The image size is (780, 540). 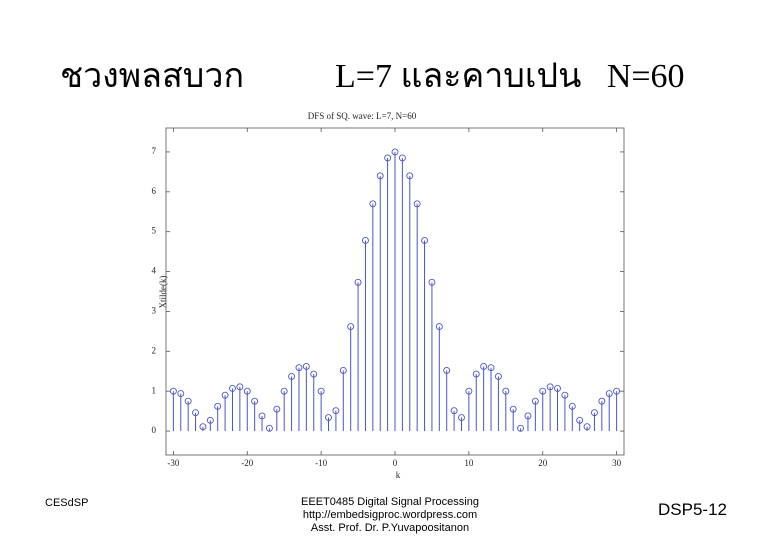 What do you see at coordinates (67, 503) in the screenshot?
I see `footer-left: CESdSP` at bounding box center [67, 503].